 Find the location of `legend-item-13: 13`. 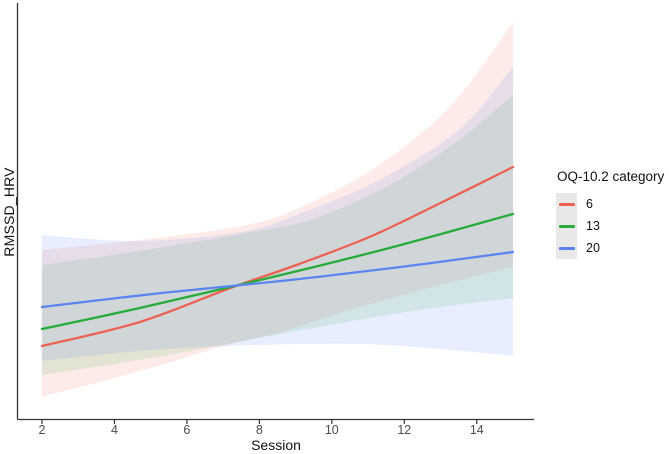

legend-item-13: 13 is located at coordinates (610, 226).